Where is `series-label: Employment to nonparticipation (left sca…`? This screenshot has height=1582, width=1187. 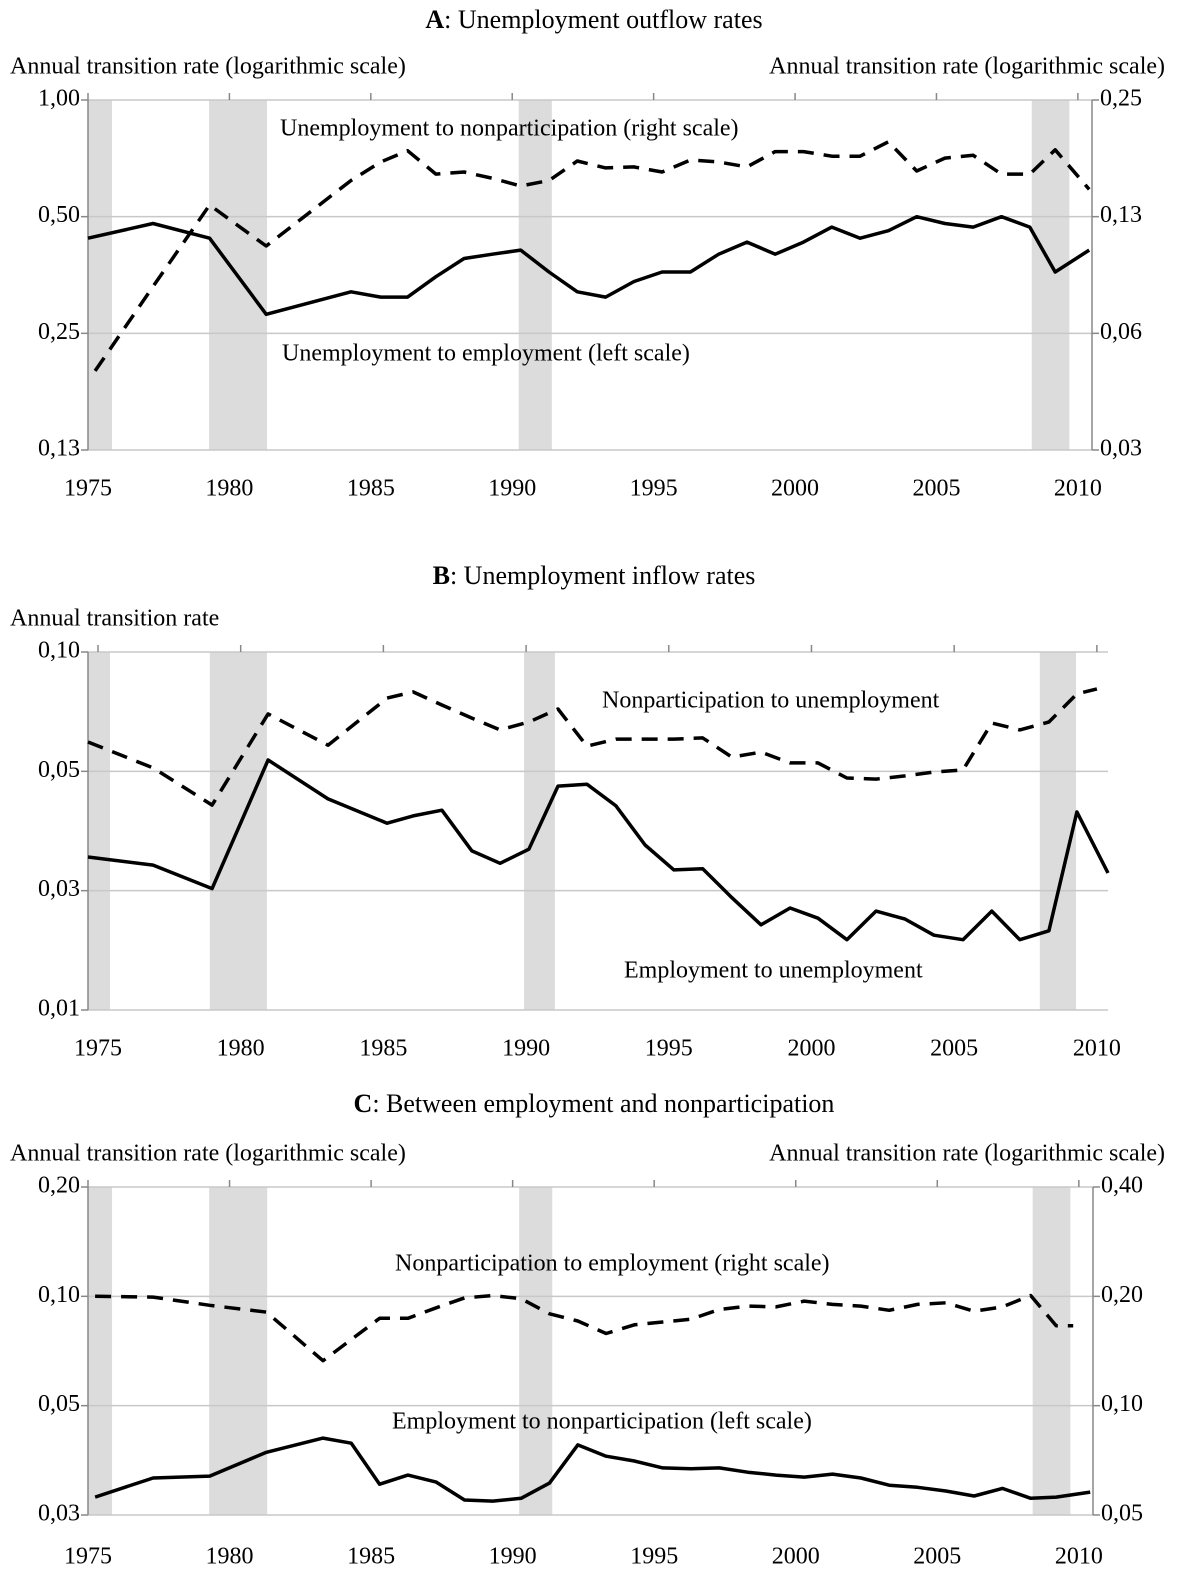 series-label: Employment to nonparticipation (left sca… is located at coordinates (602, 1422).